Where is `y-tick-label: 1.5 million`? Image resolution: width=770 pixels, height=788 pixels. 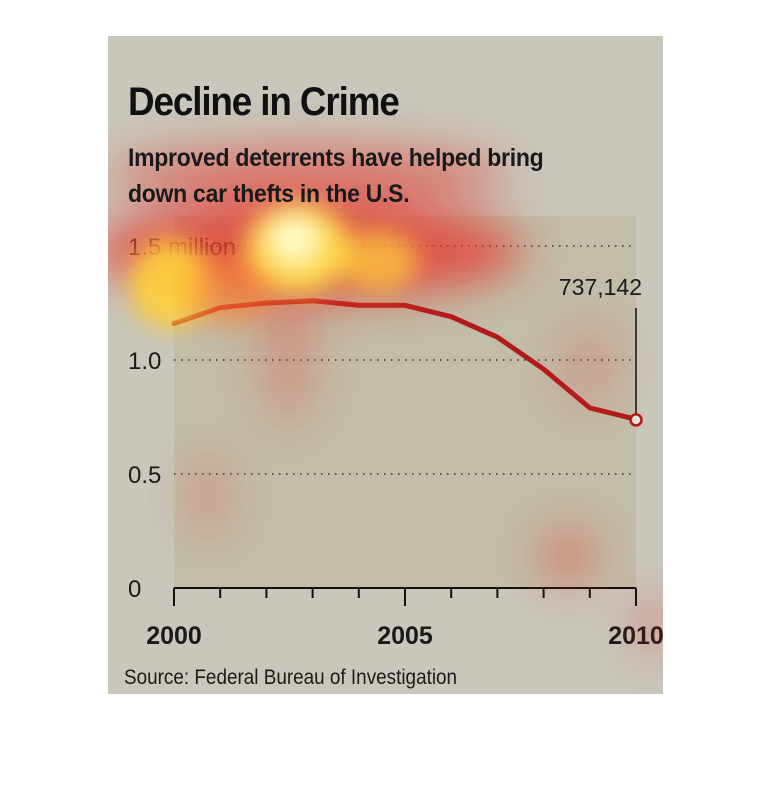
y-tick-label: 1.5 million is located at coordinates (182, 247).